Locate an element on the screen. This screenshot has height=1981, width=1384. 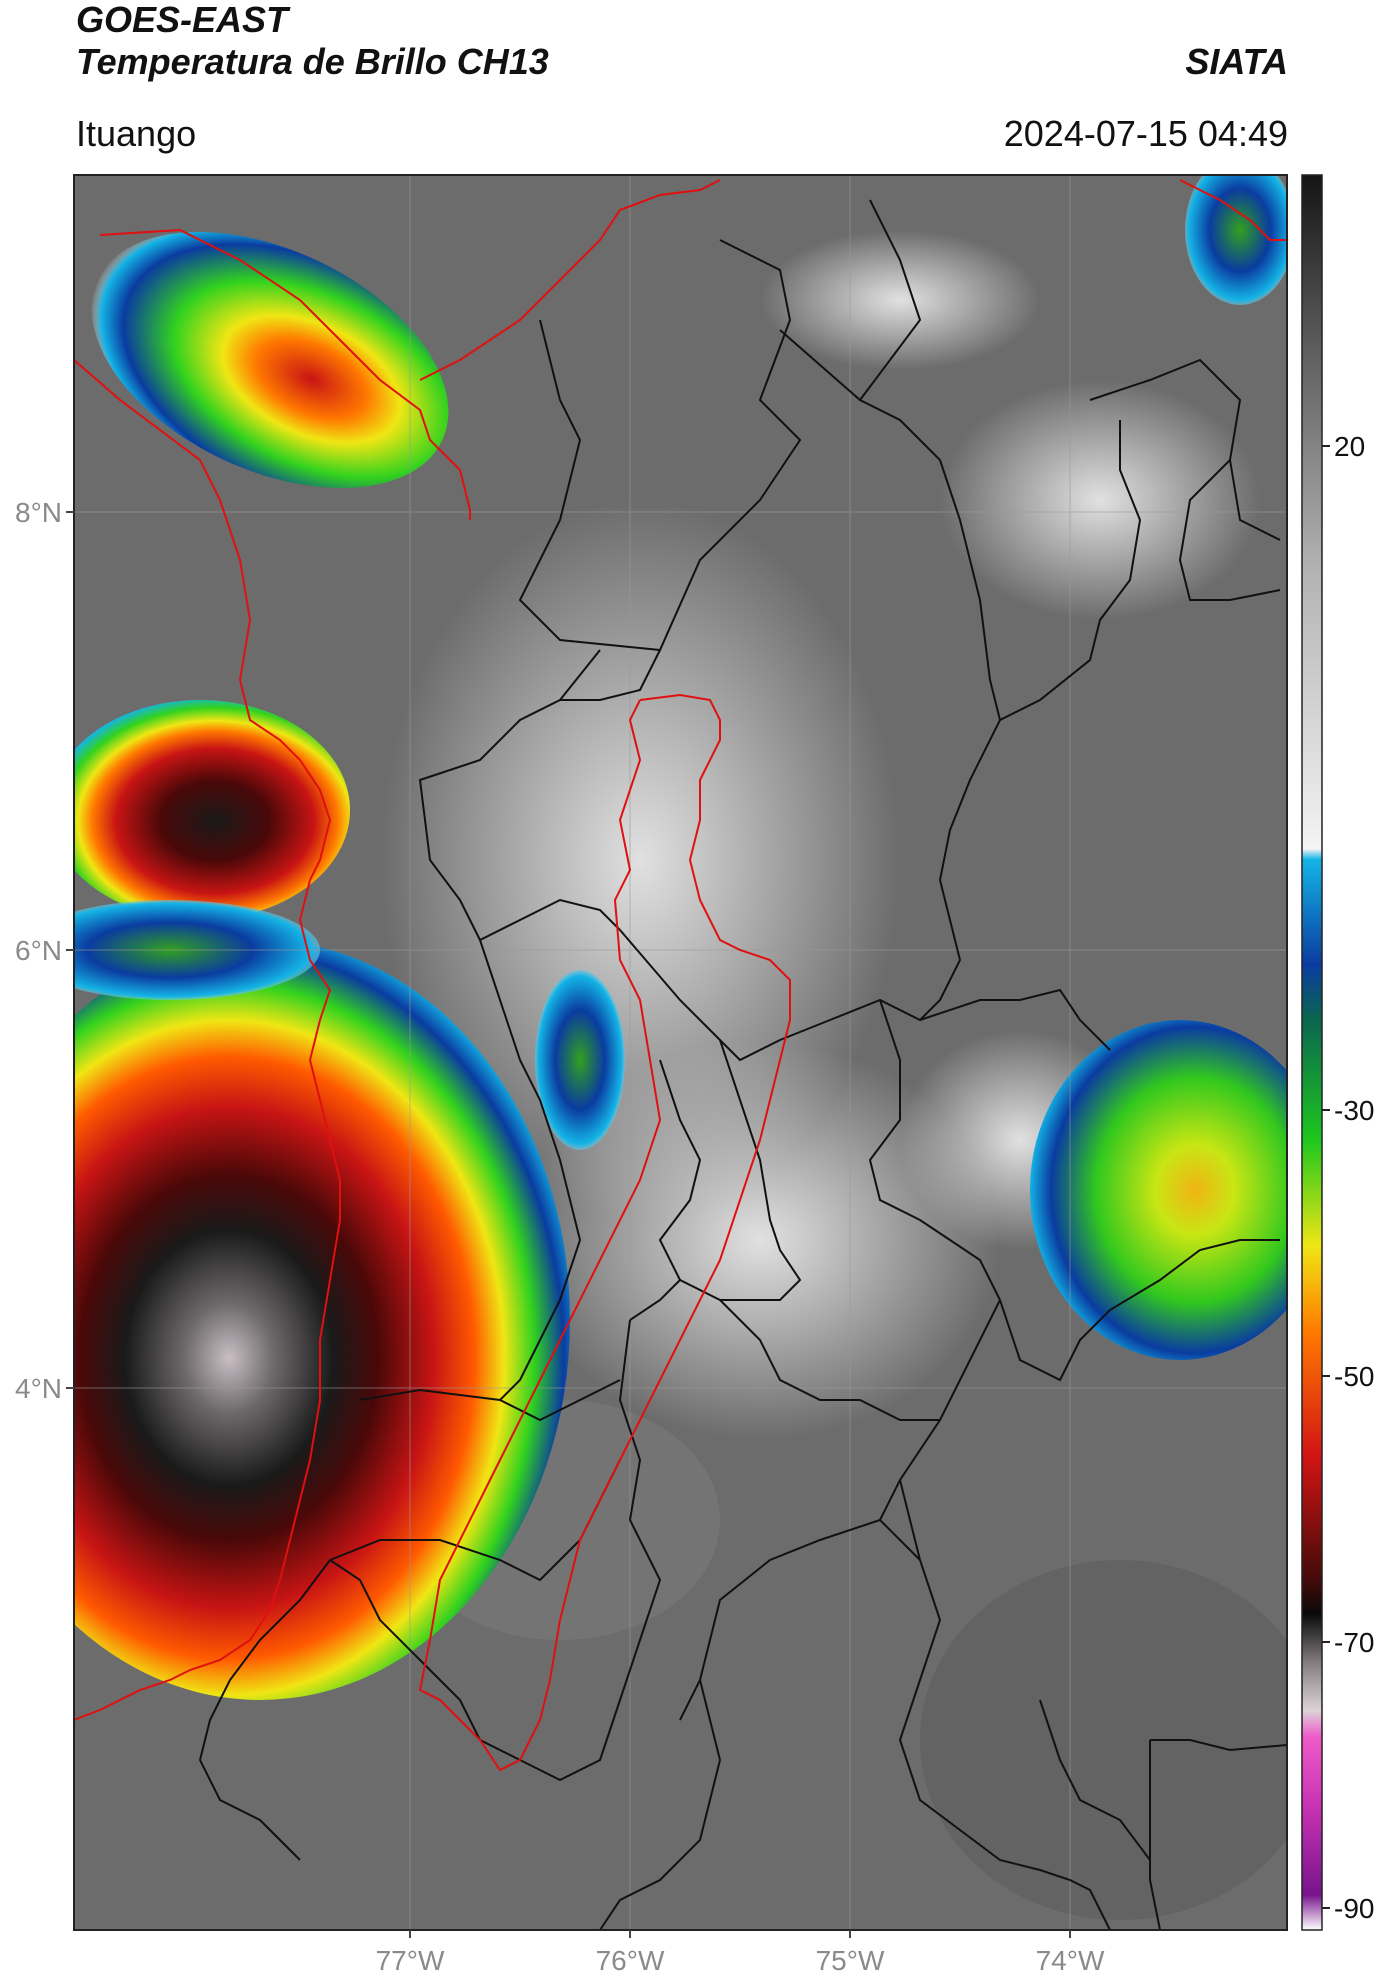
lat-tick-label: 8°N is located at coordinates (38, 512).